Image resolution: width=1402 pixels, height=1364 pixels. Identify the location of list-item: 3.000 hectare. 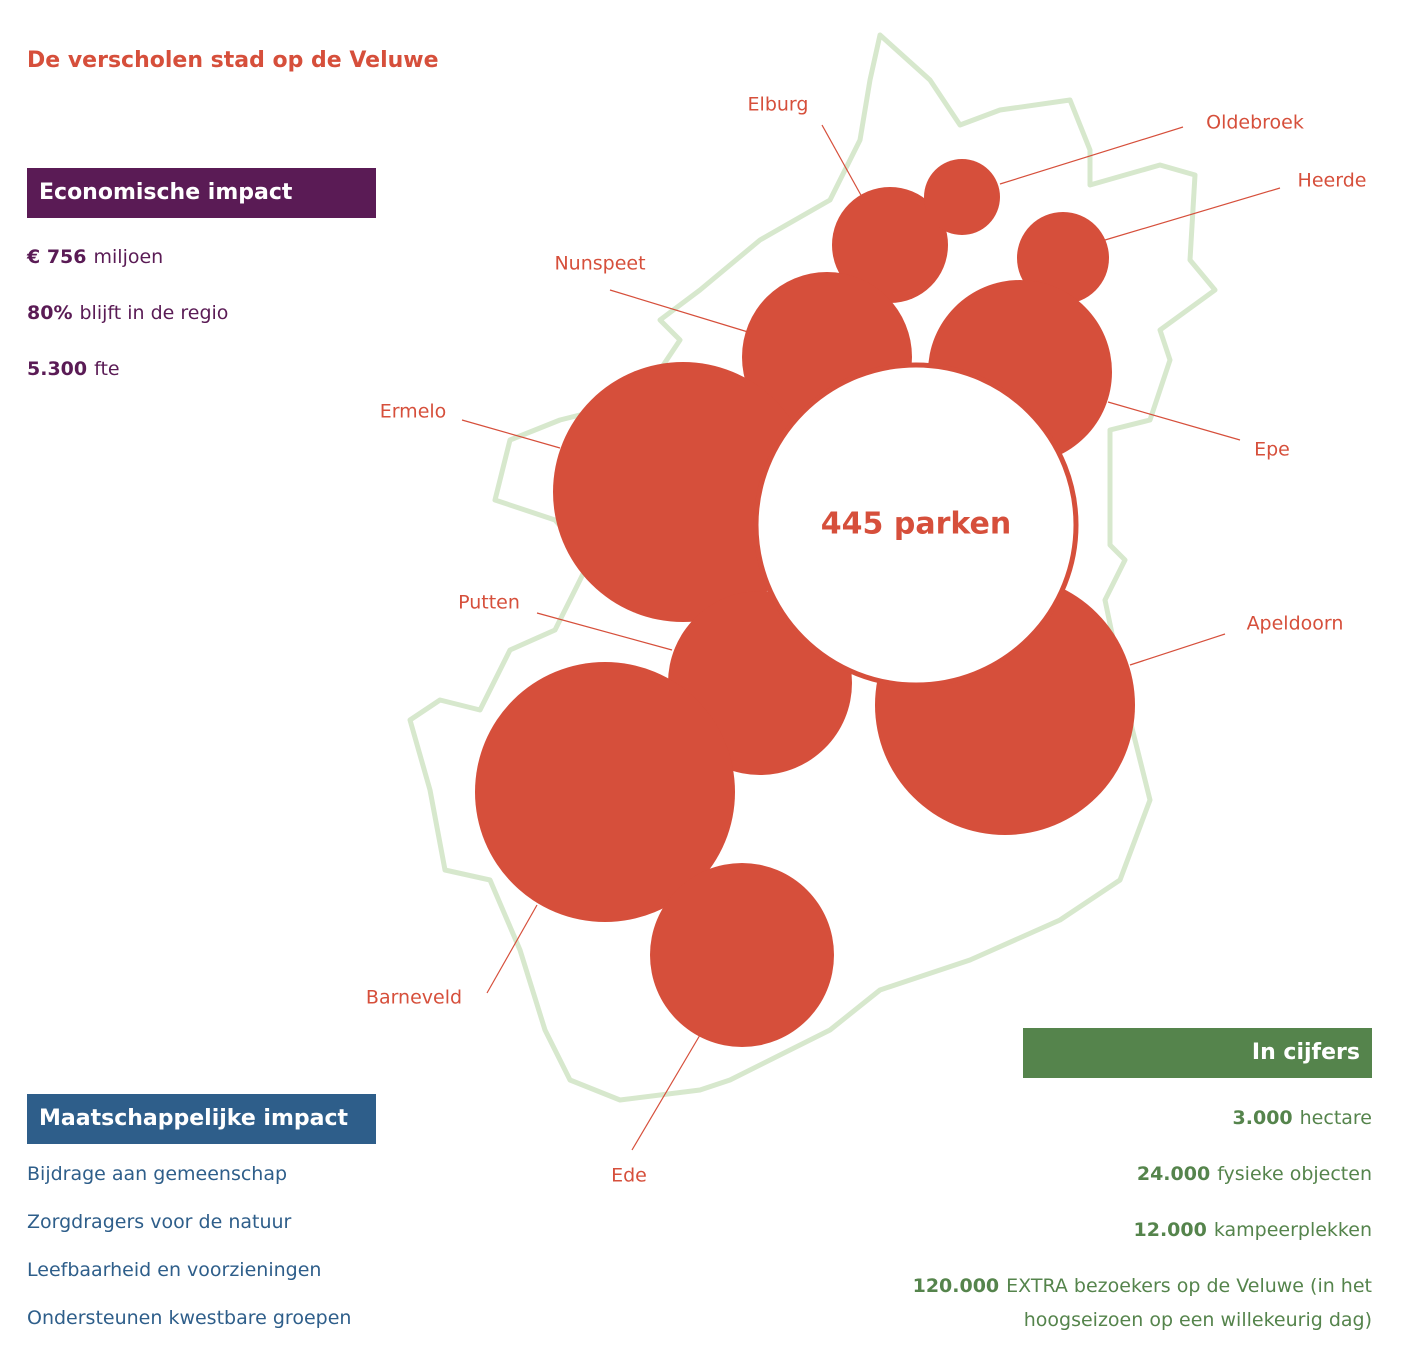
(1127, 1118).